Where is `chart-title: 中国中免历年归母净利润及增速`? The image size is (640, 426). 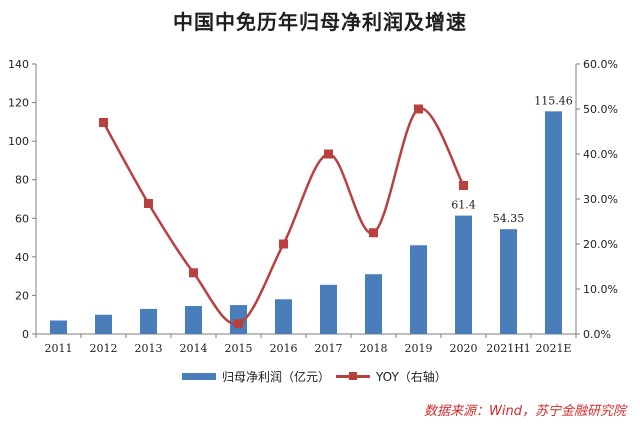
chart-title: 中国中免历年归母净利润及增速 is located at coordinates (320, 22).